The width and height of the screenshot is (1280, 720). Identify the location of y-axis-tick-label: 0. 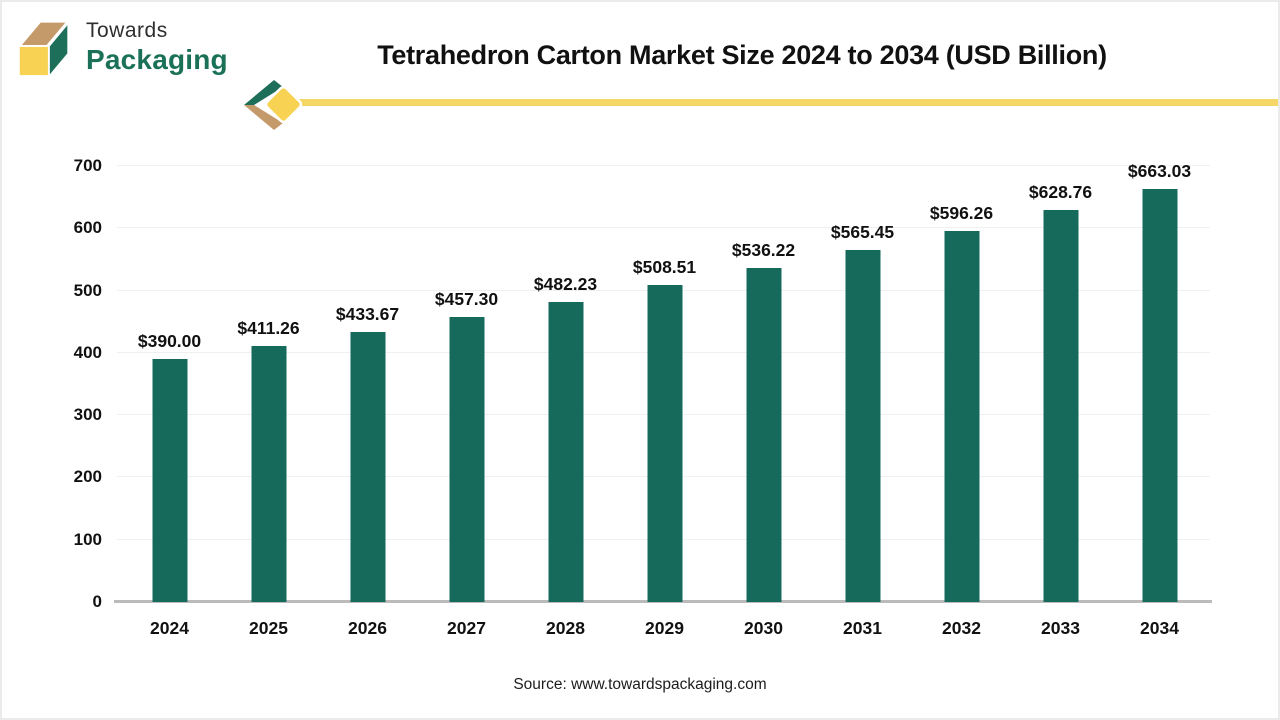
(97, 601).